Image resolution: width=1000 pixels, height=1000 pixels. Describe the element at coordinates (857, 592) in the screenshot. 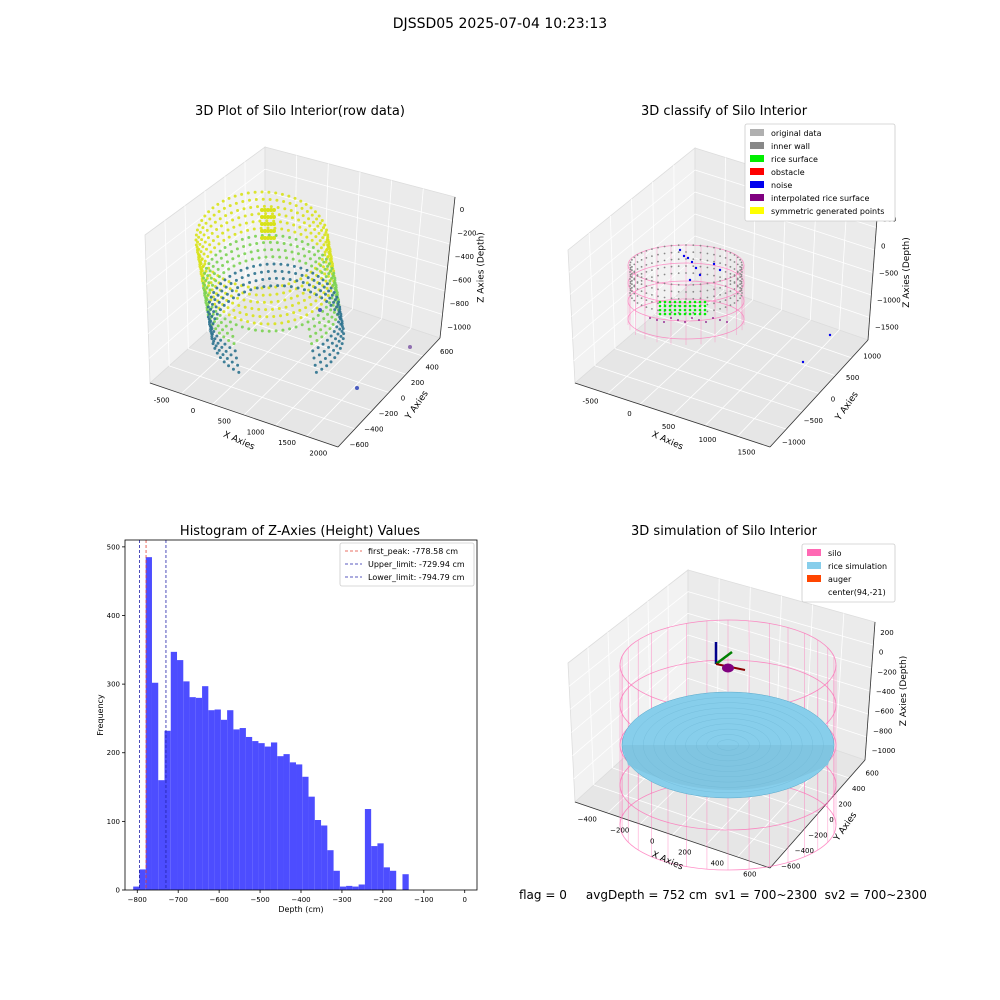

I see `legend-label: center(94,-21)` at that location.